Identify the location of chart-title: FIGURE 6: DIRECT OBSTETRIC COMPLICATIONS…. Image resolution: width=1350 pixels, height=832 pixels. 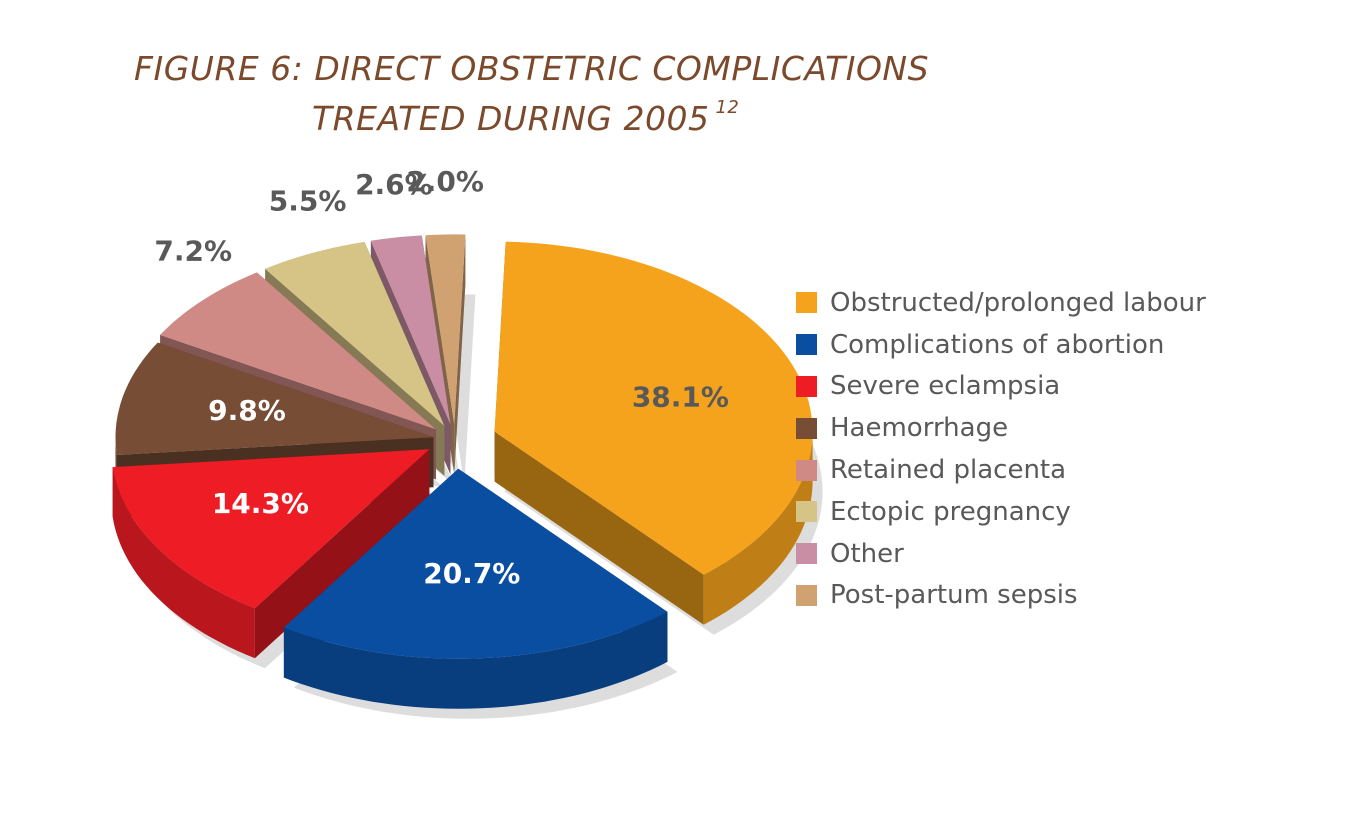
(531, 93).